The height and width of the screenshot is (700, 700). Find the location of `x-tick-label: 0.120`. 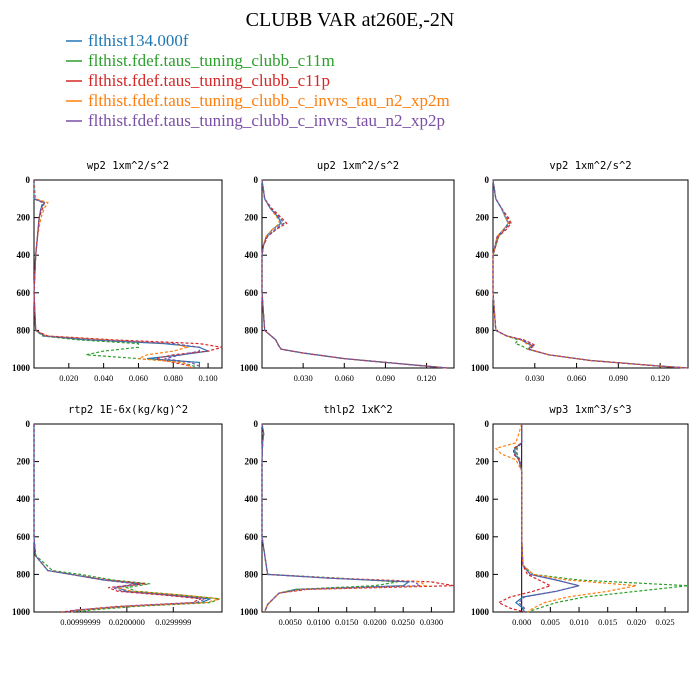

x-tick-label: 0.120 is located at coordinates (426, 378).